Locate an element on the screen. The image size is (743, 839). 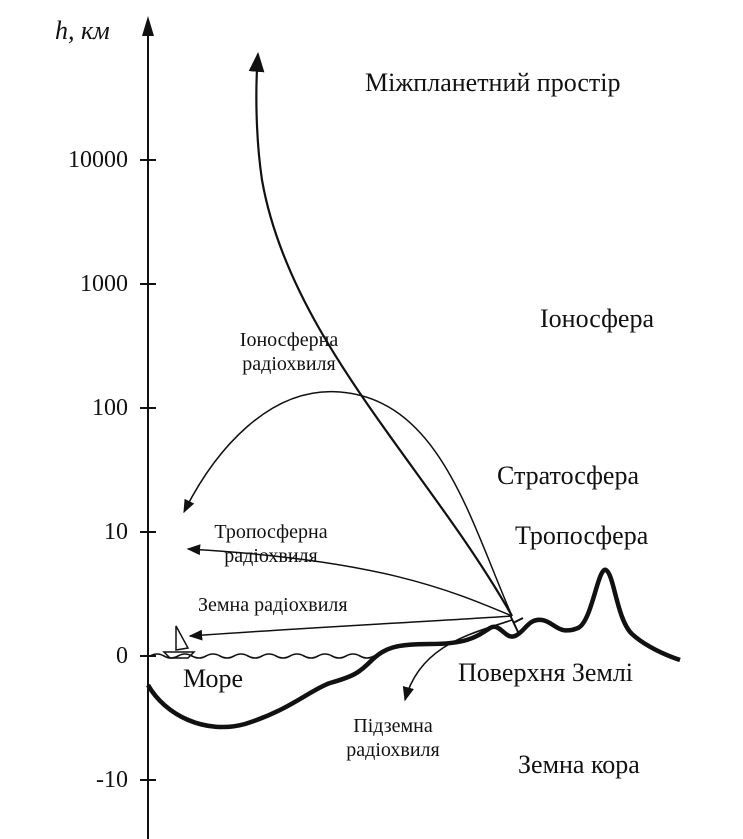
tick-label-10000: 10000 is located at coordinates (98, 160).